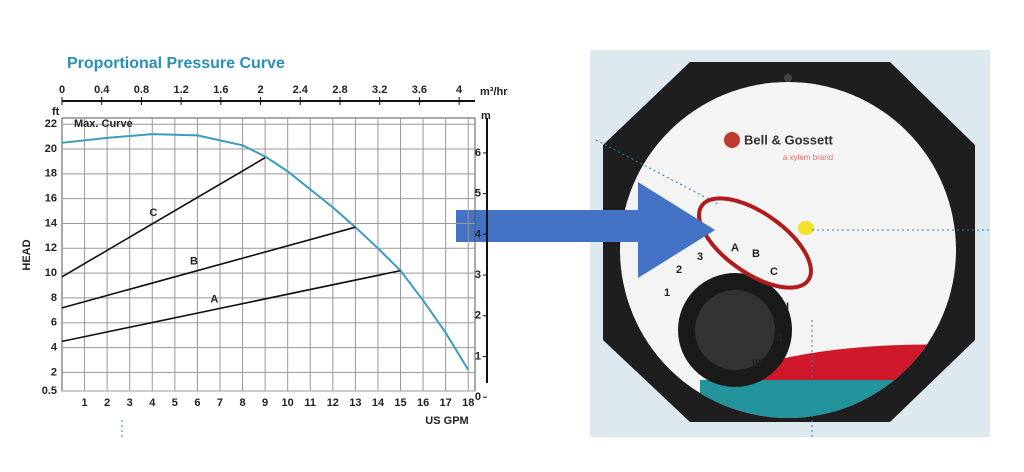  Describe the element at coordinates (788, 78) in the screenshot. I see `screw` at that location.